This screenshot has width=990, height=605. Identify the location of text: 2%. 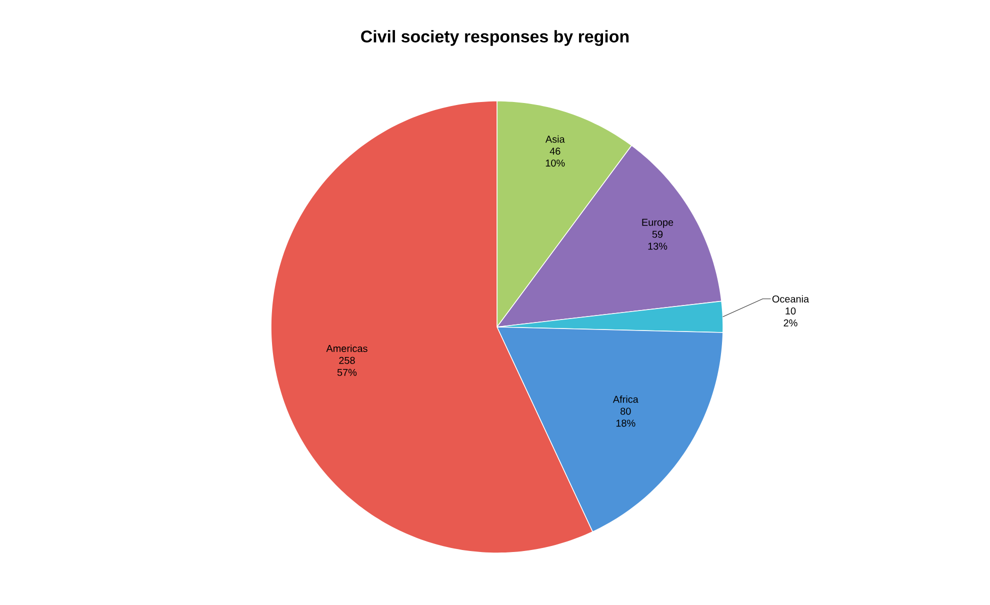
(791, 322).